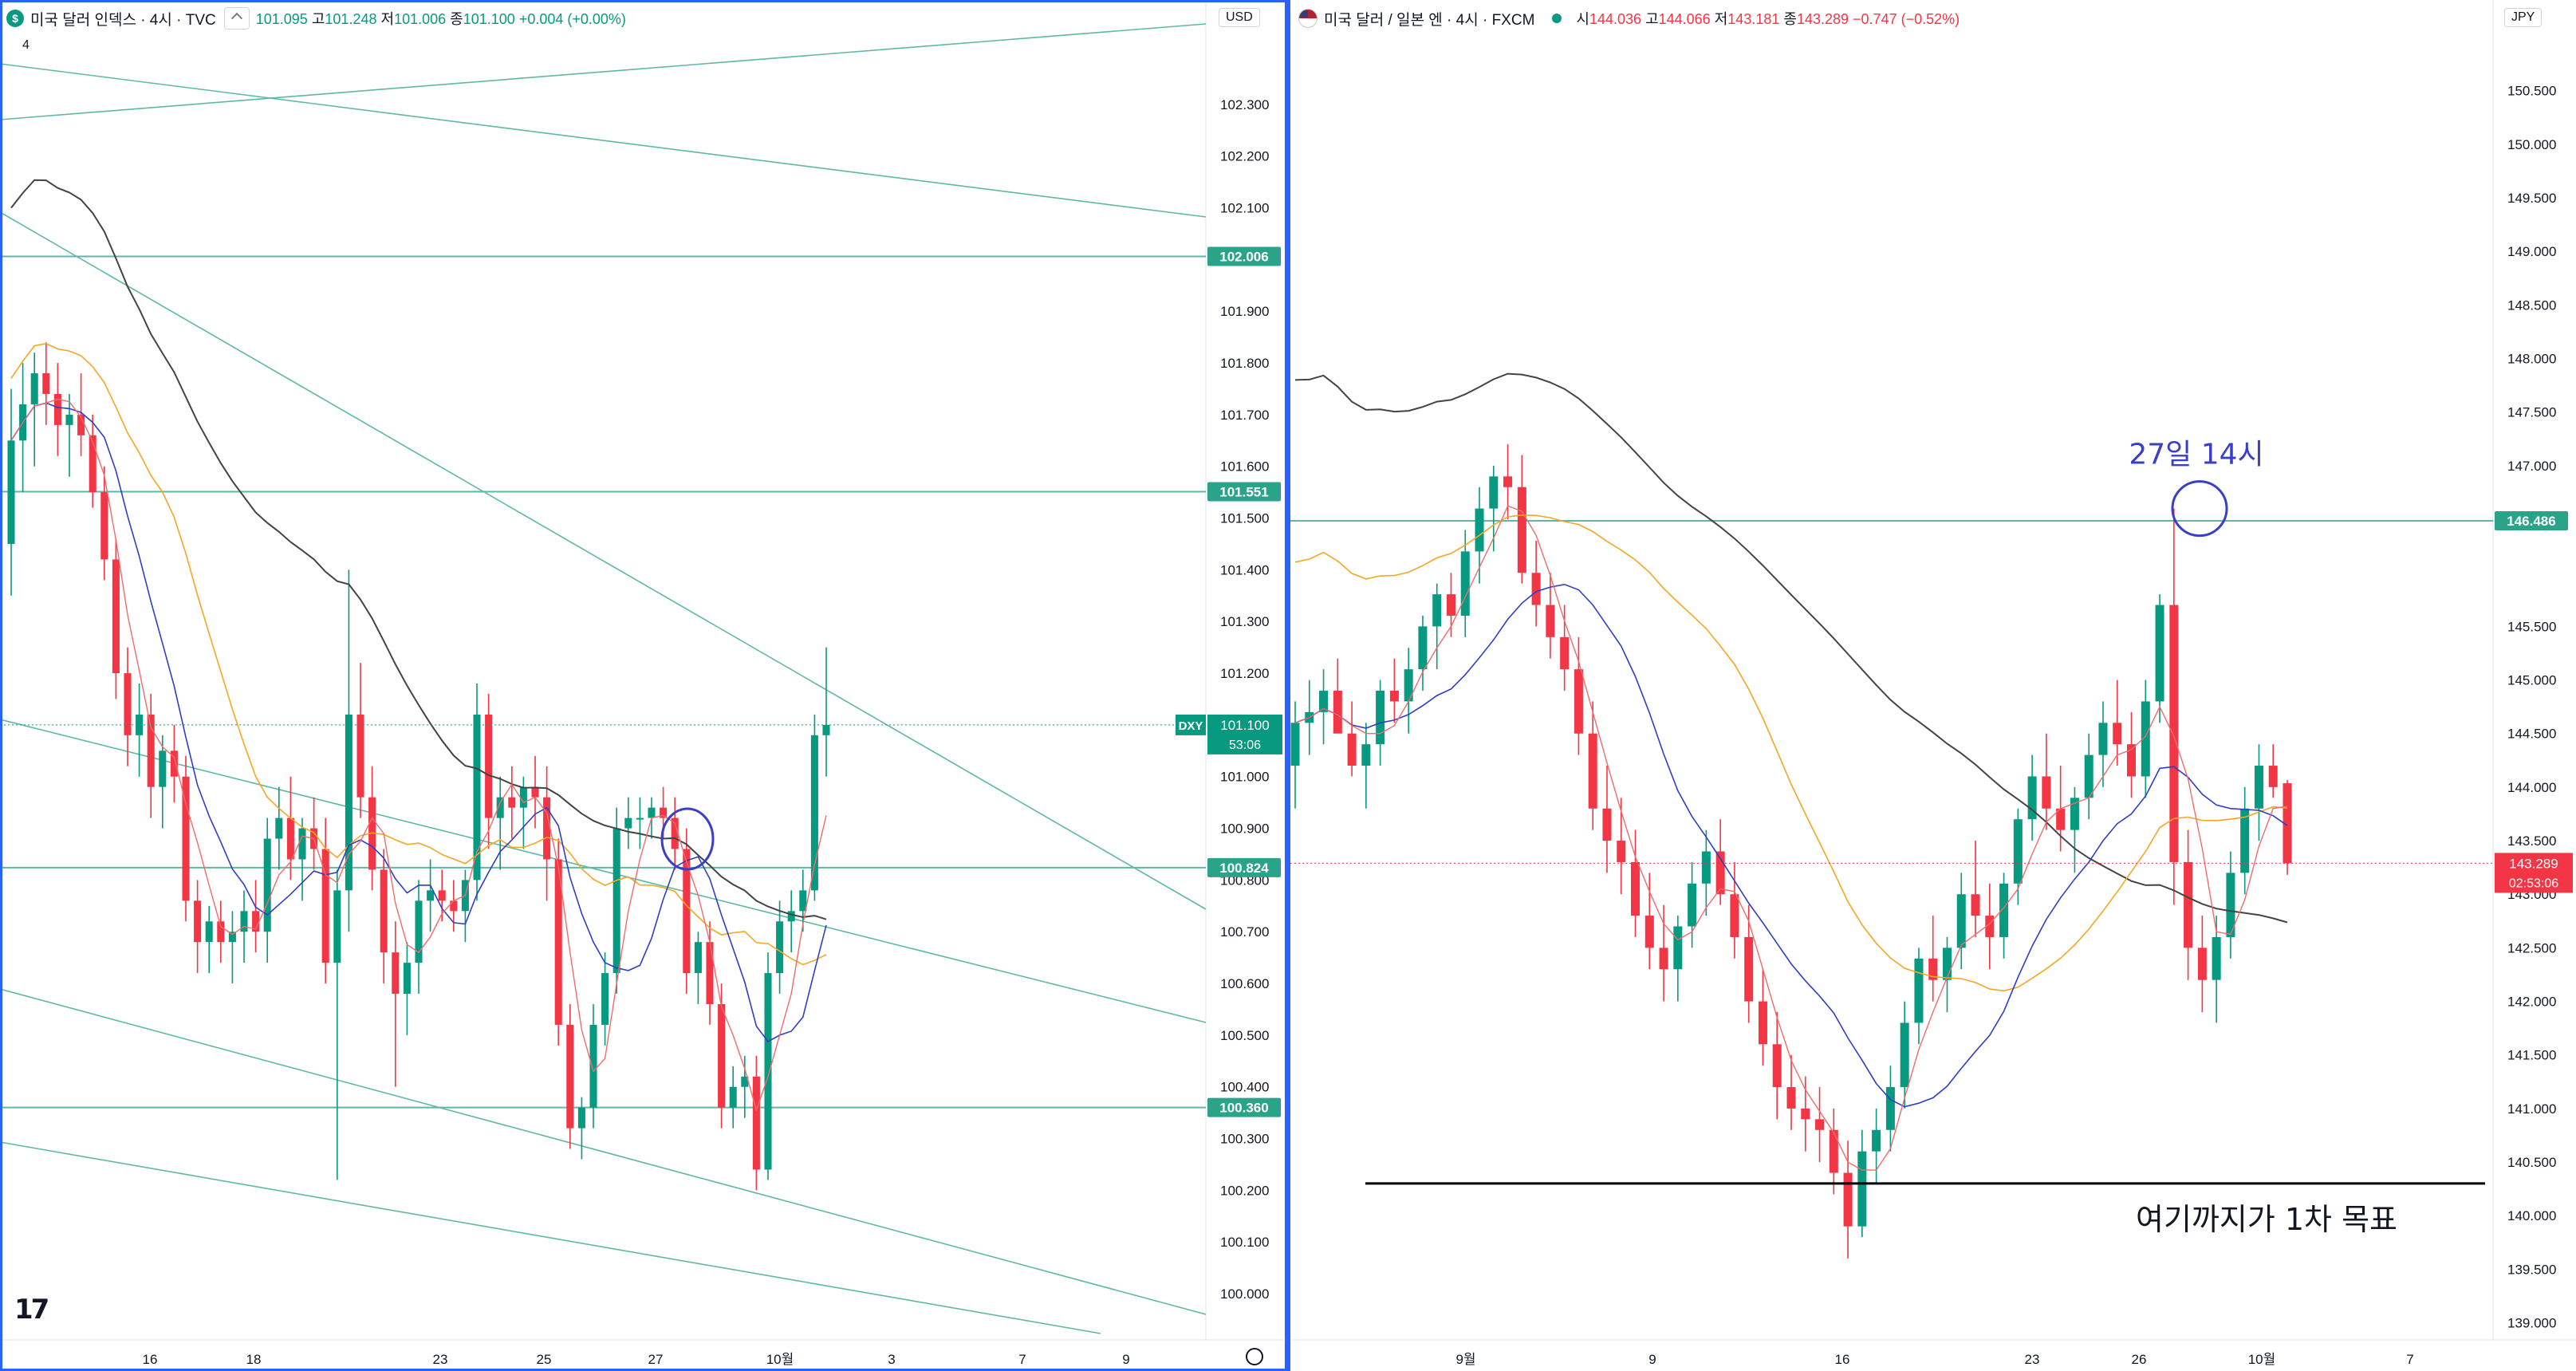 This screenshot has height=1371, width=2576. I want to click on usdjpy-countdown-label: 02:53:06, so click(2533, 884).